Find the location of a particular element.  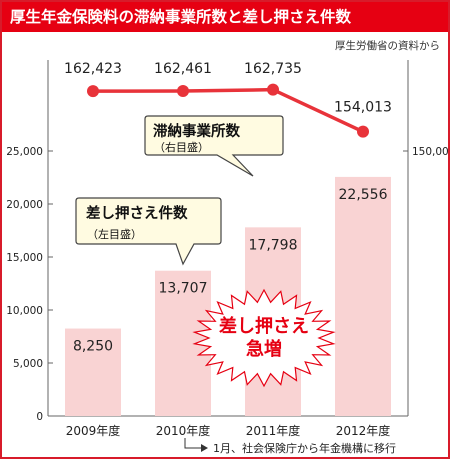

burst-shape is located at coordinates (264, 338).